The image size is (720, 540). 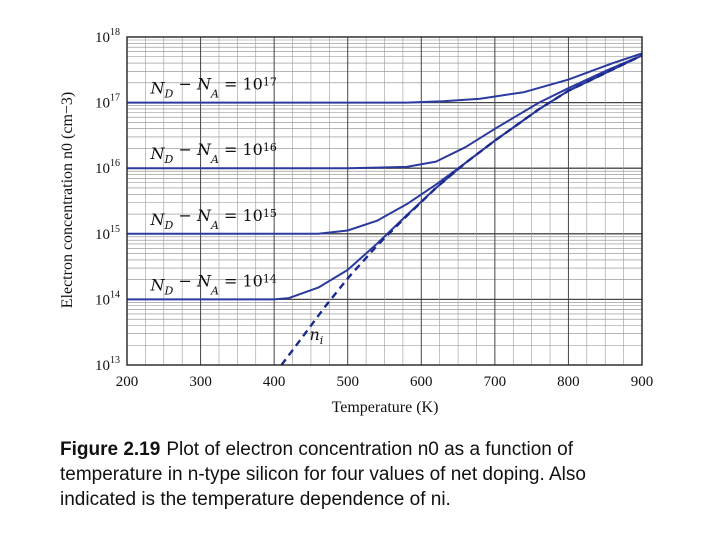 I want to click on x-tick-label: 200, so click(x=127, y=382).